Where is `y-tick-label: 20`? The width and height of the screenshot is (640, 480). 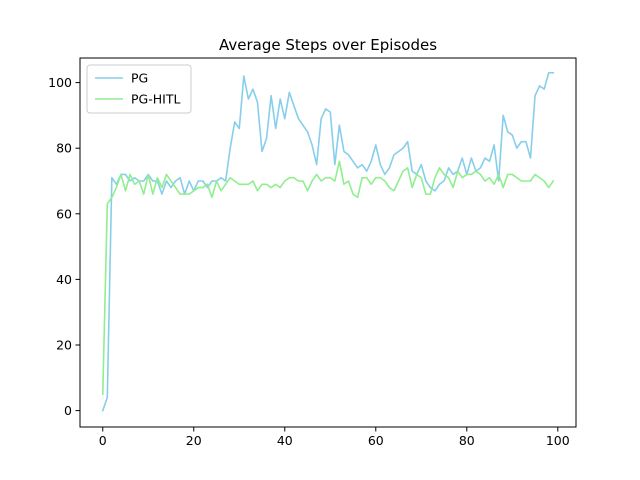 y-tick-label: 20 is located at coordinates (64, 345).